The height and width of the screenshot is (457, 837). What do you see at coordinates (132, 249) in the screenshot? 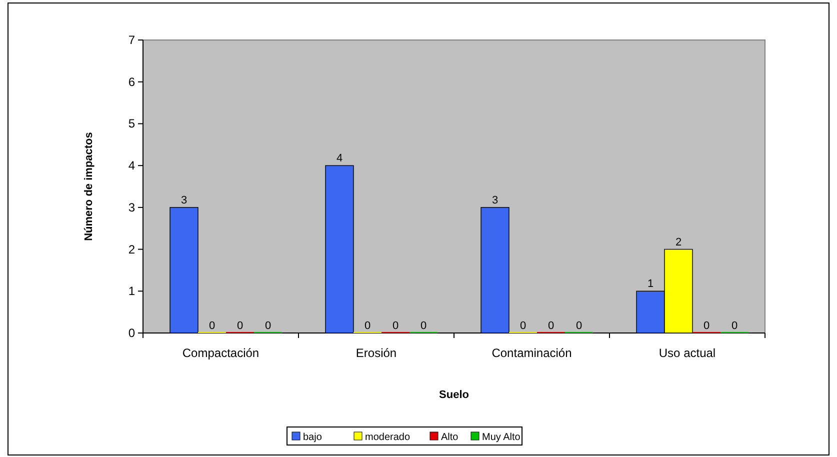
I see `y-tick-label: 2` at bounding box center [132, 249].